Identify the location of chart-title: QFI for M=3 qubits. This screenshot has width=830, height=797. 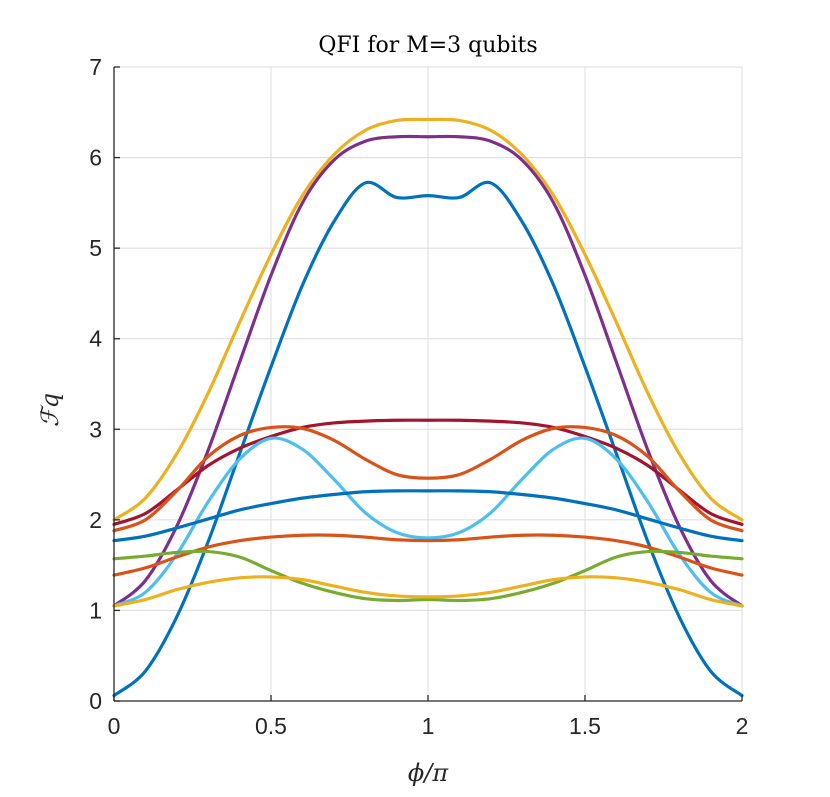
(427, 45).